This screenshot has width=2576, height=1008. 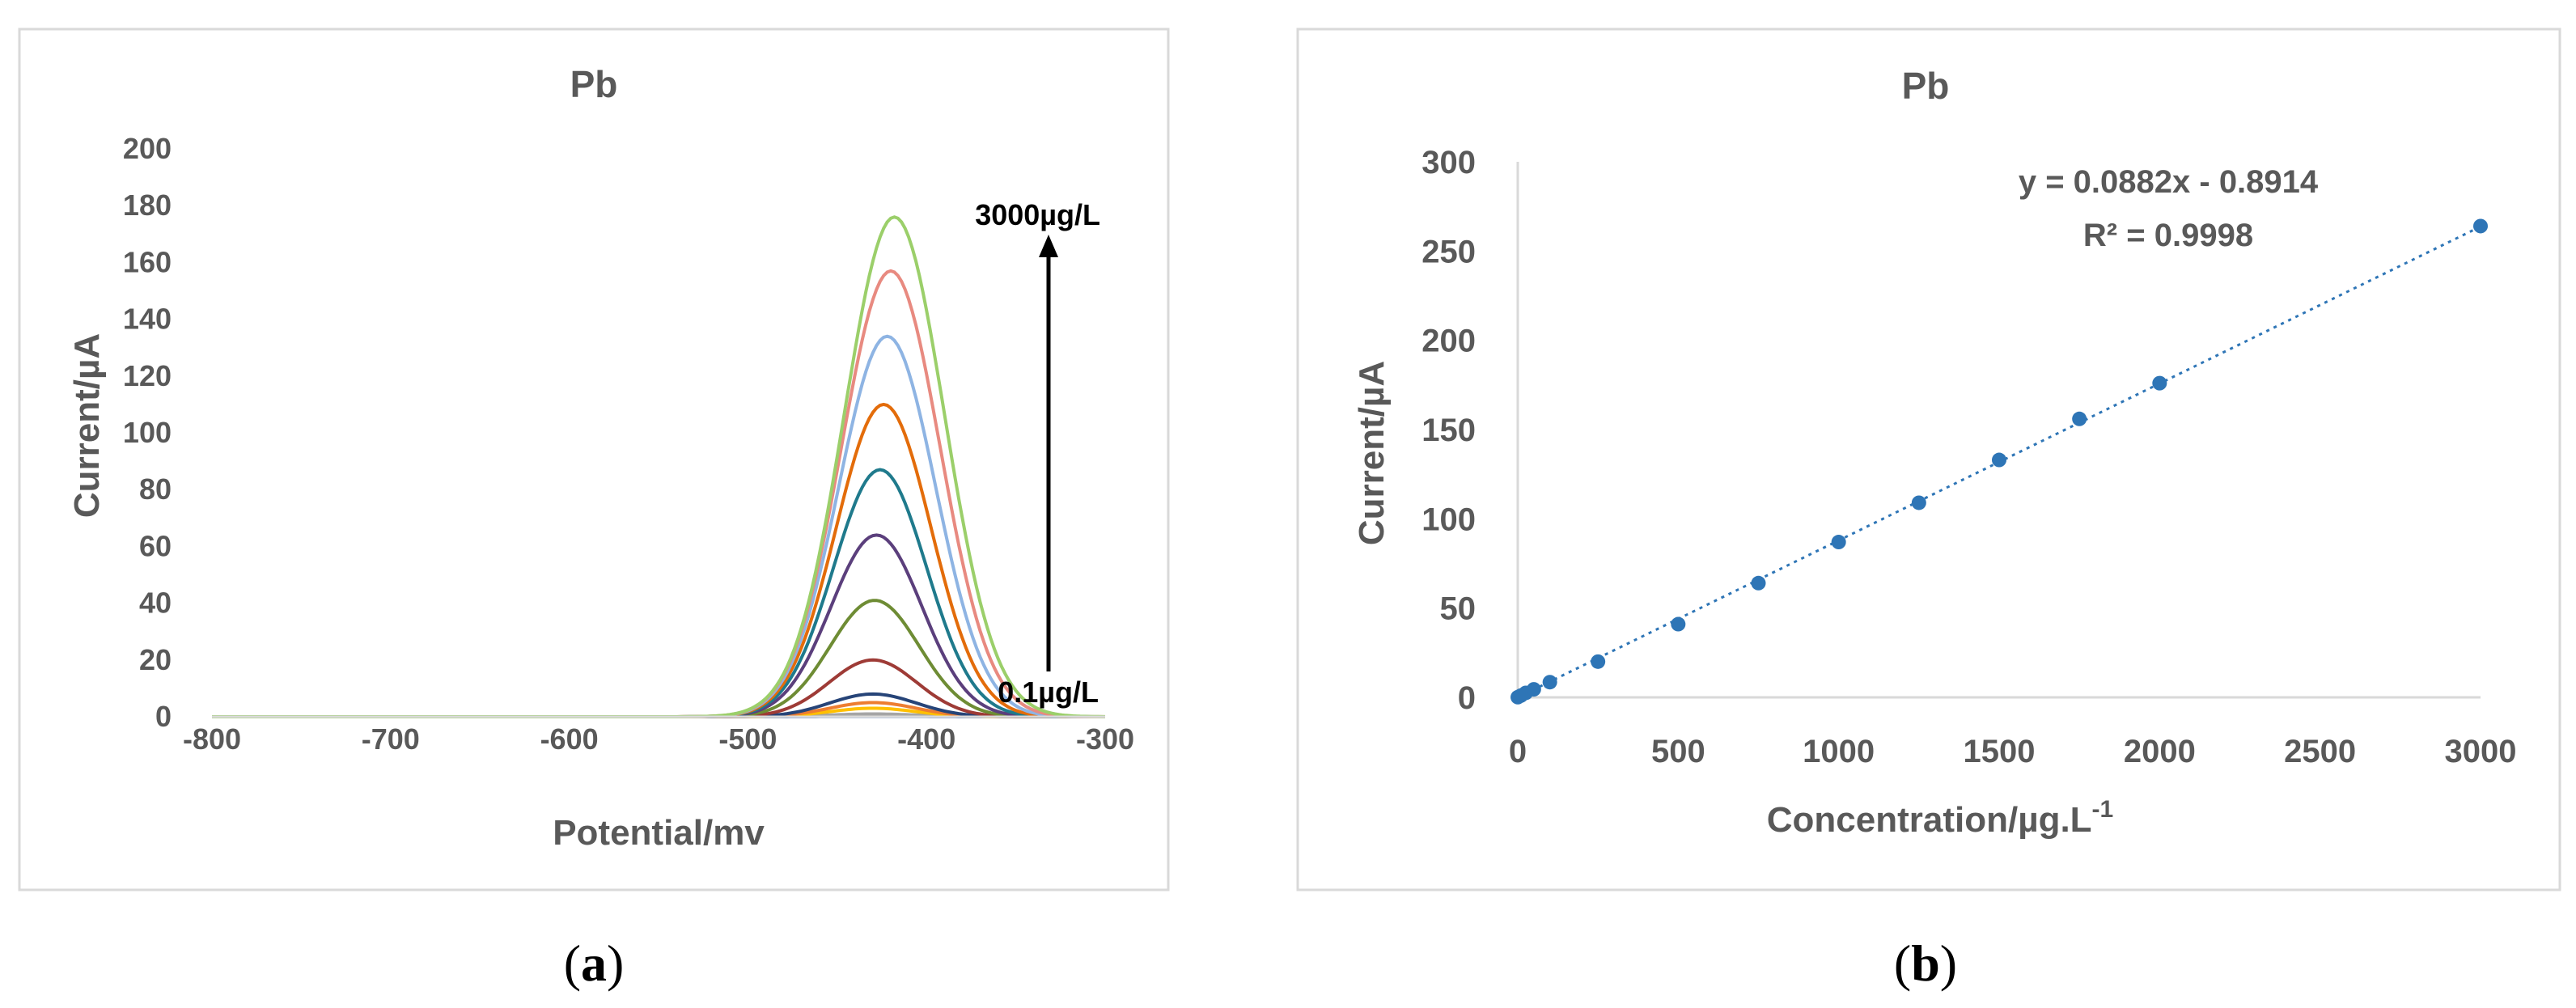 What do you see at coordinates (594, 963) in the screenshot?
I see `caption-a: (a)` at bounding box center [594, 963].